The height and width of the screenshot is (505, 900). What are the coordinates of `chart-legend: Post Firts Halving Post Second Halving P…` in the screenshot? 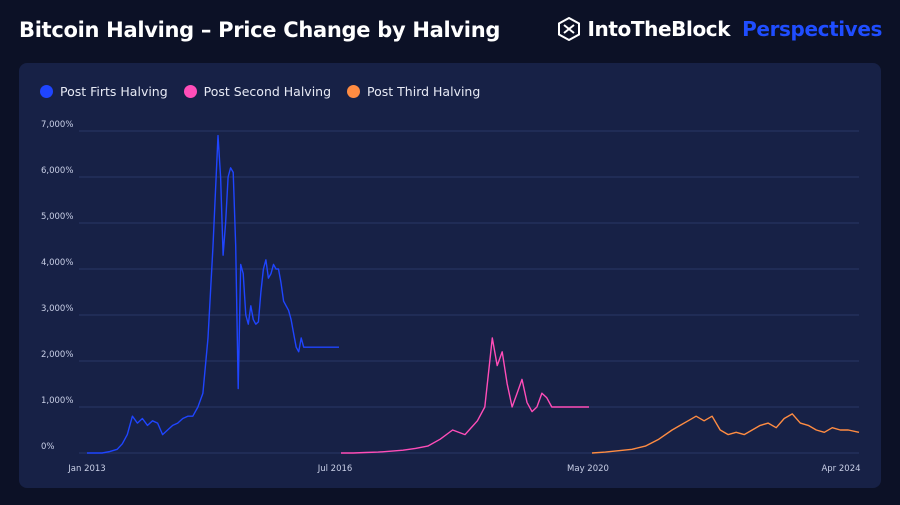 It's located at (260, 91).